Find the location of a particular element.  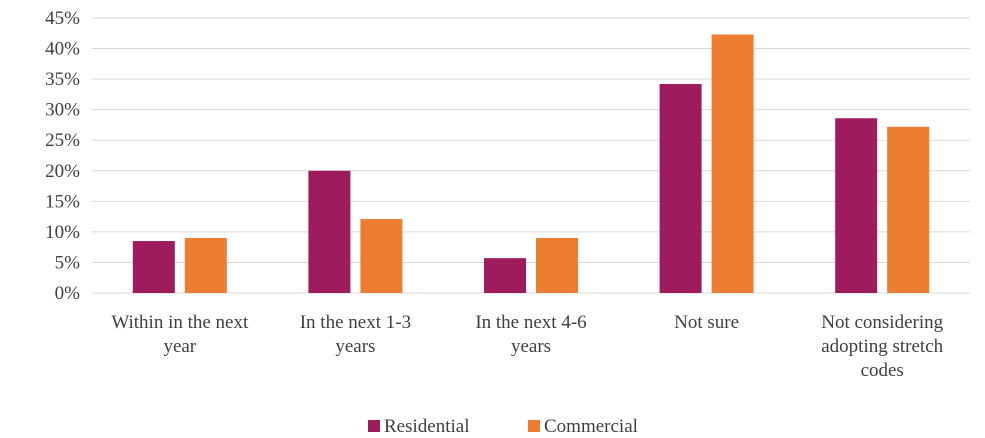

legend-swatch-commercial is located at coordinates (534, 426).